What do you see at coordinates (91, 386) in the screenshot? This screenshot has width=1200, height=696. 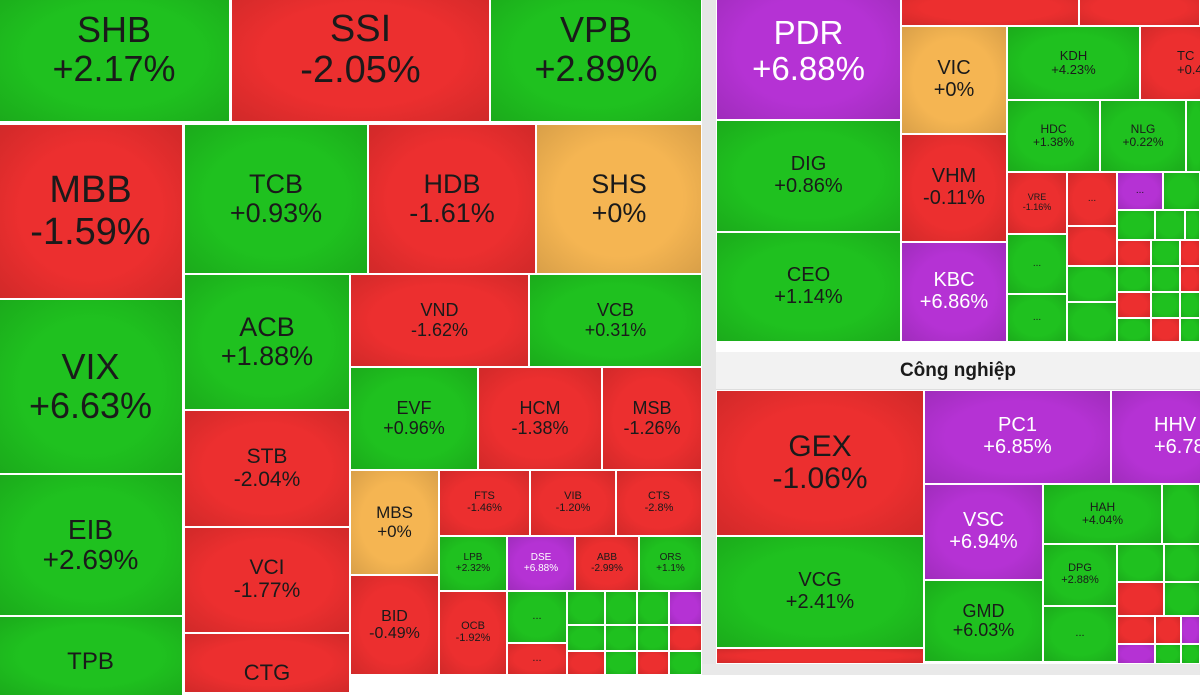 I see `stock-tile-vix: VIX +6.63%` at bounding box center [91, 386].